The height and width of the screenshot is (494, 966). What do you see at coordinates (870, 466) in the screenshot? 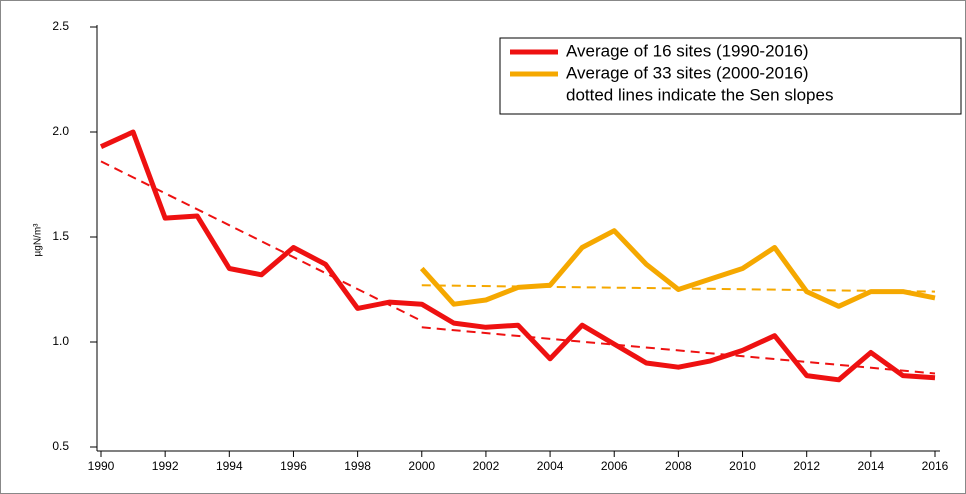
I see `x-tick-label: 2014` at bounding box center [870, 466].